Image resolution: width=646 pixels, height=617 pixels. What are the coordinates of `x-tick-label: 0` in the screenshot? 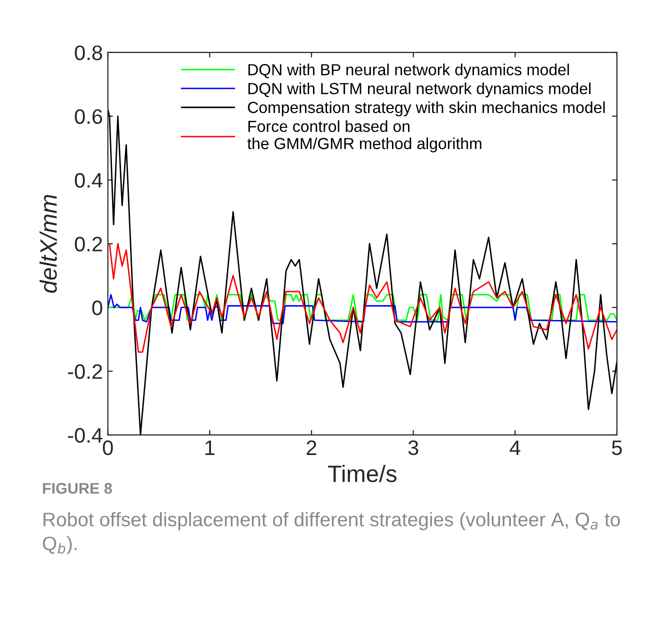 It's located at (107, 448).